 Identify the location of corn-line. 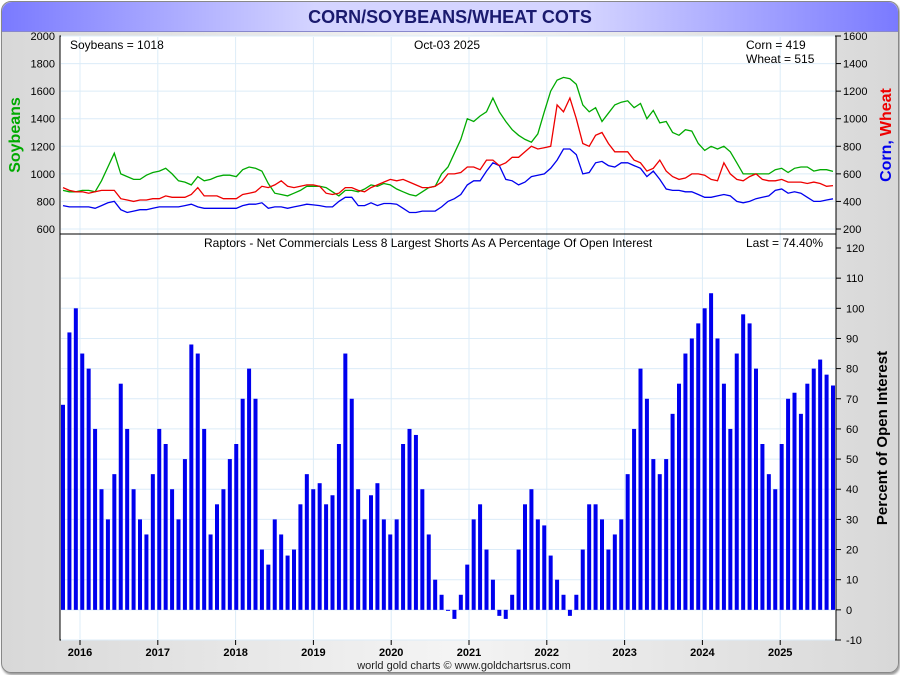
(448, 181).